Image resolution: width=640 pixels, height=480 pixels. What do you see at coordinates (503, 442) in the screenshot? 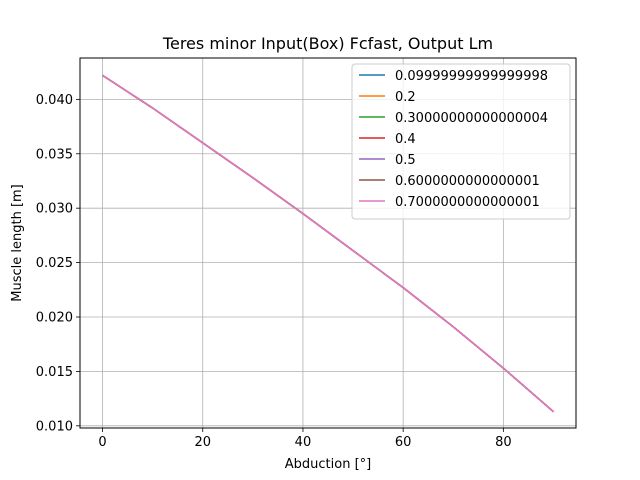
I see `x-tick-label: 80` at bounding box center [503, 442].